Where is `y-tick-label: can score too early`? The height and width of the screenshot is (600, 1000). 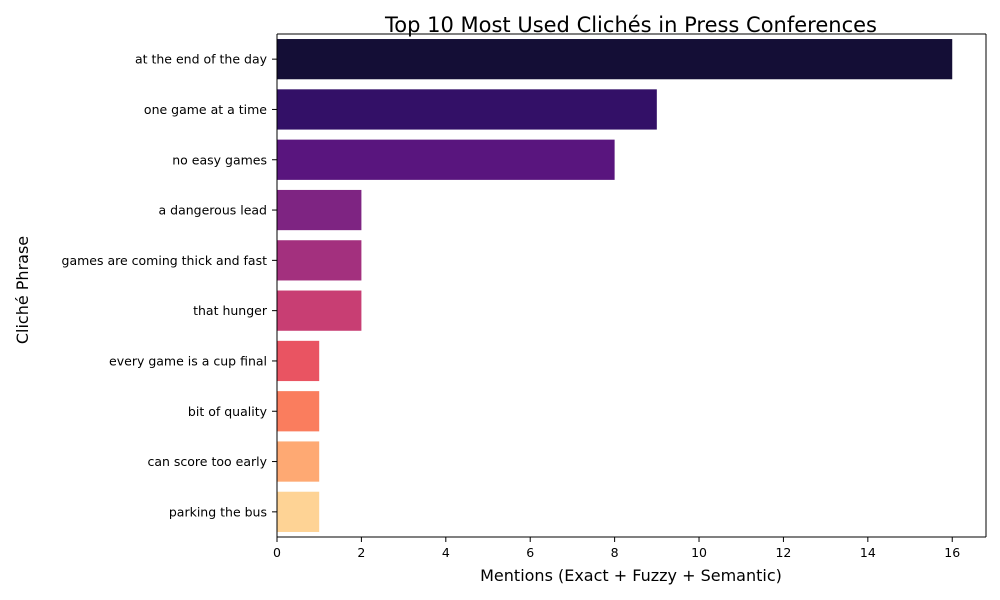 y-tick-label: can score too early is located at coordinates (207, 461).